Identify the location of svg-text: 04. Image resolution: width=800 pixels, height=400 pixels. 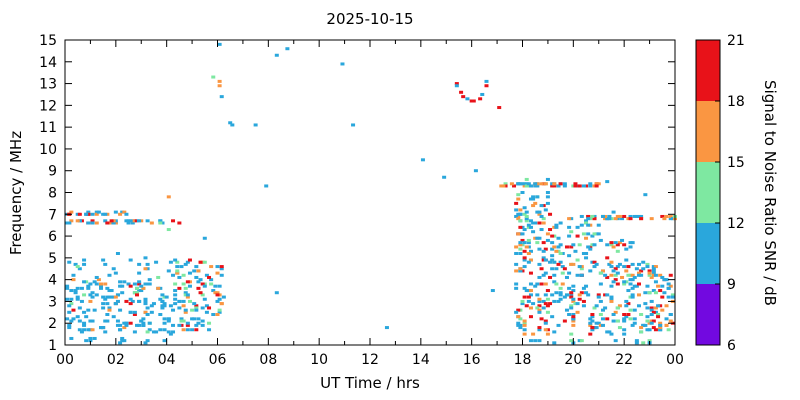
(167, 360).